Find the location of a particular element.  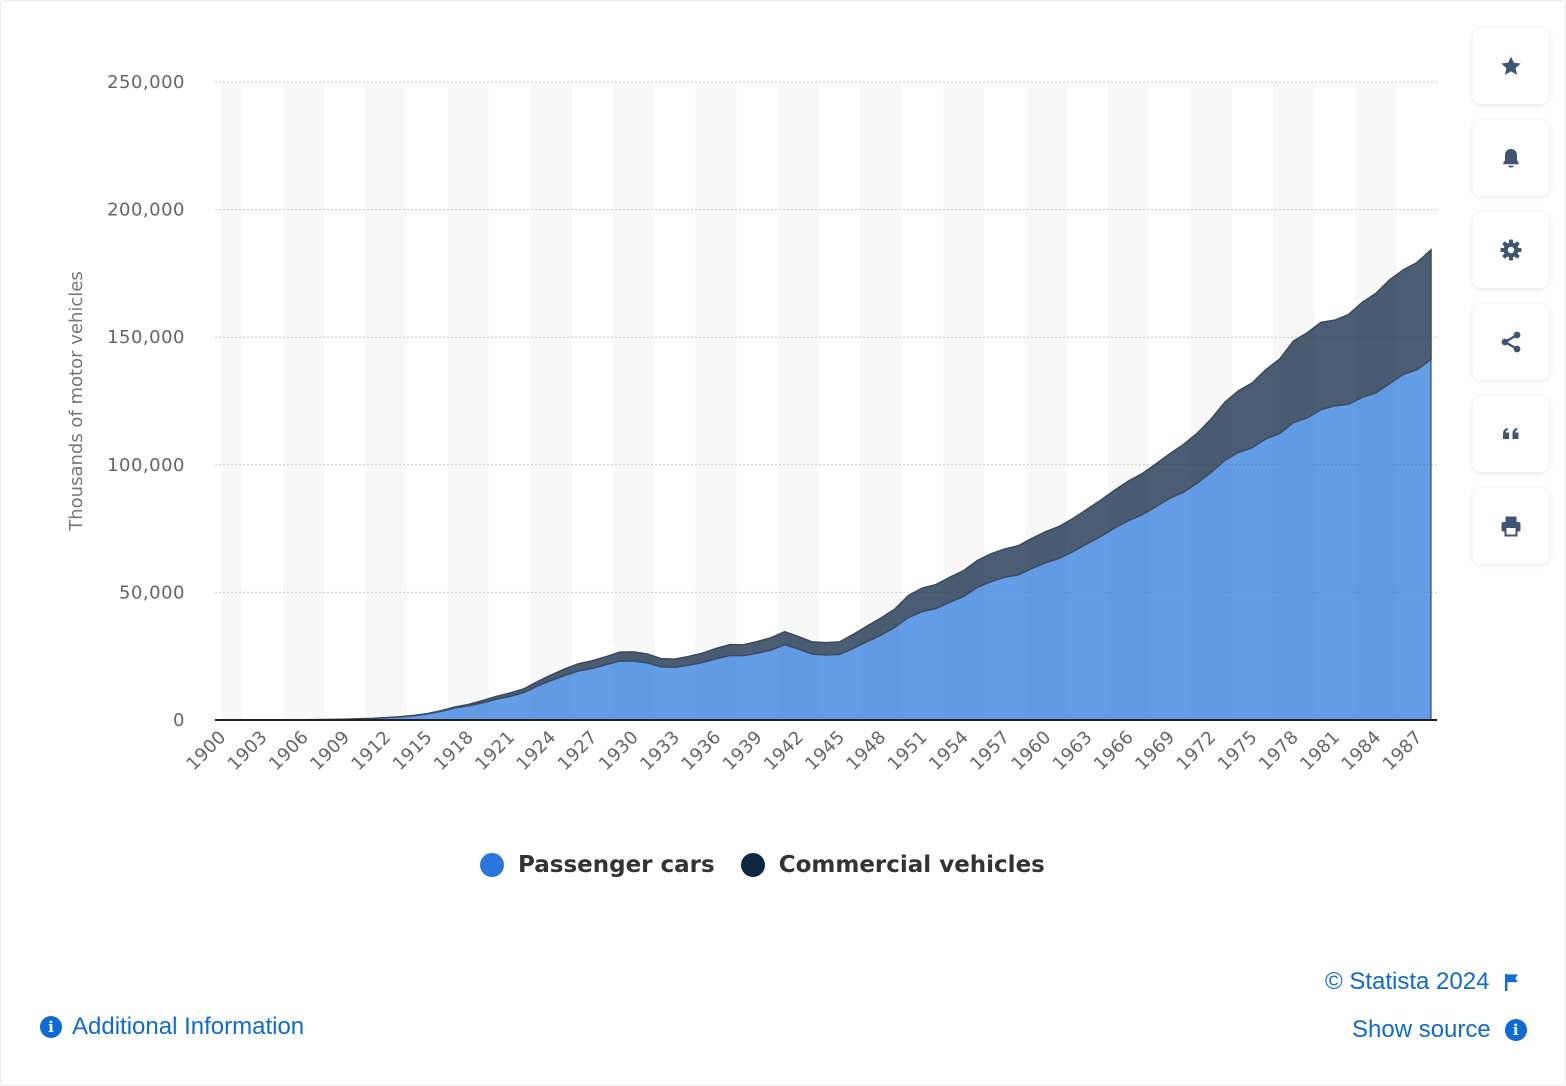

notification-button is located at coordinates (1511, 158).